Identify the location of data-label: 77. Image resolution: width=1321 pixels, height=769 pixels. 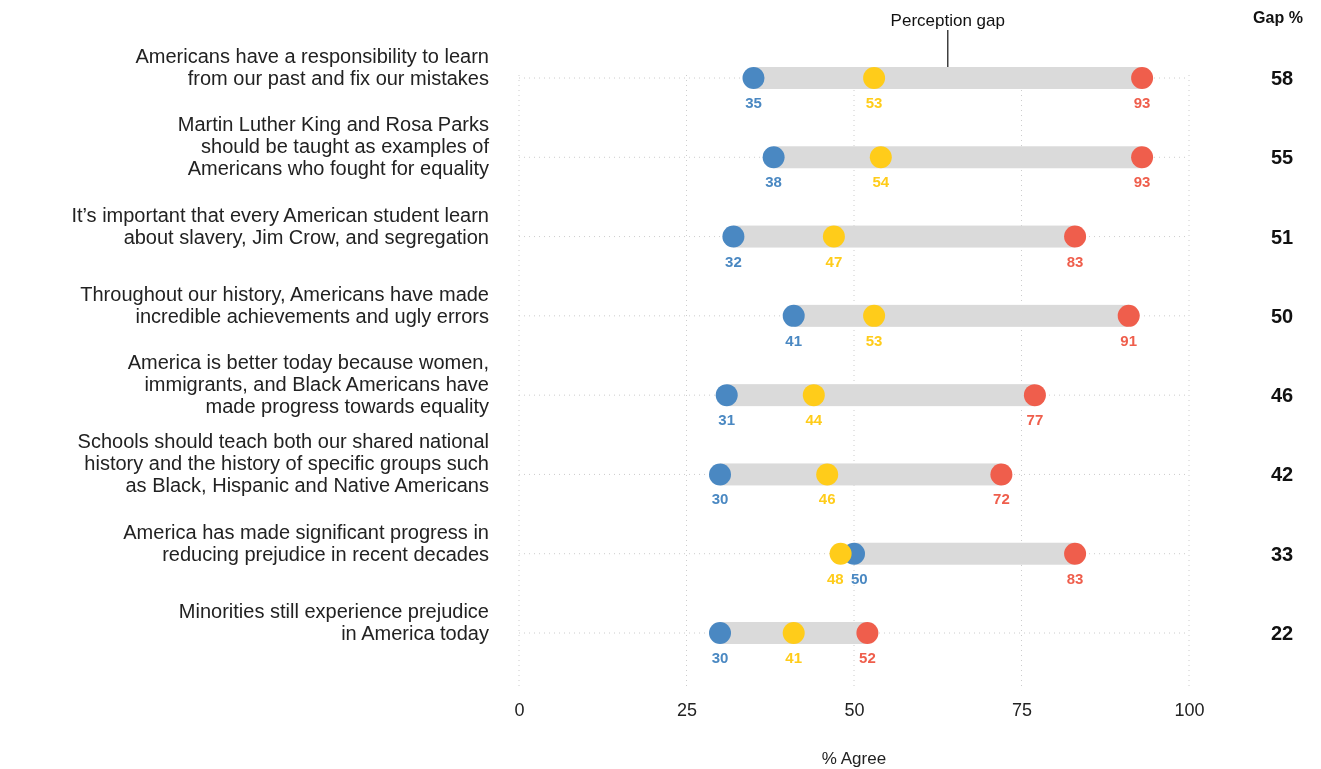
(1035, 420).